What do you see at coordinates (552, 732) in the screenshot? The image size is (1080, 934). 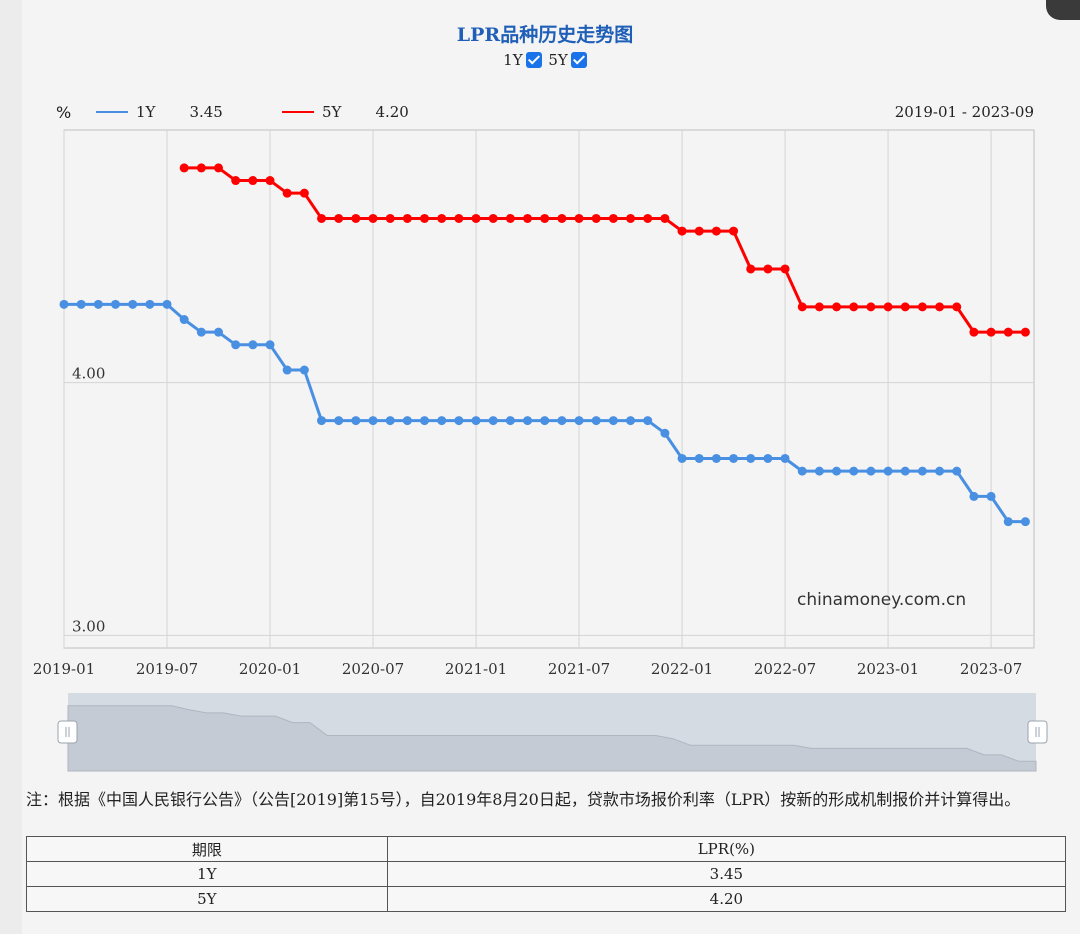 I see `range-slider` at bounding box center [552, 732].